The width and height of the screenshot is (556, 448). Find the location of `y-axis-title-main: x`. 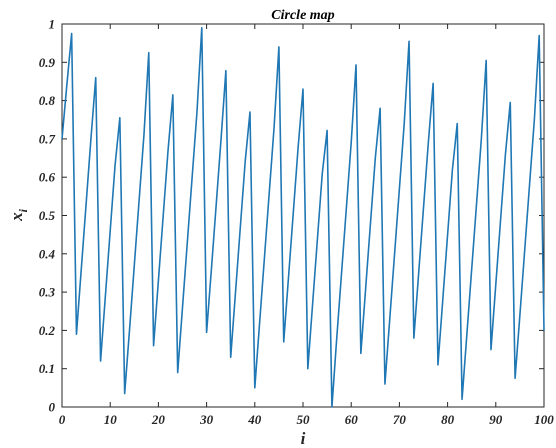

y-axis-title-main: x is located at coordinates (16, 217).